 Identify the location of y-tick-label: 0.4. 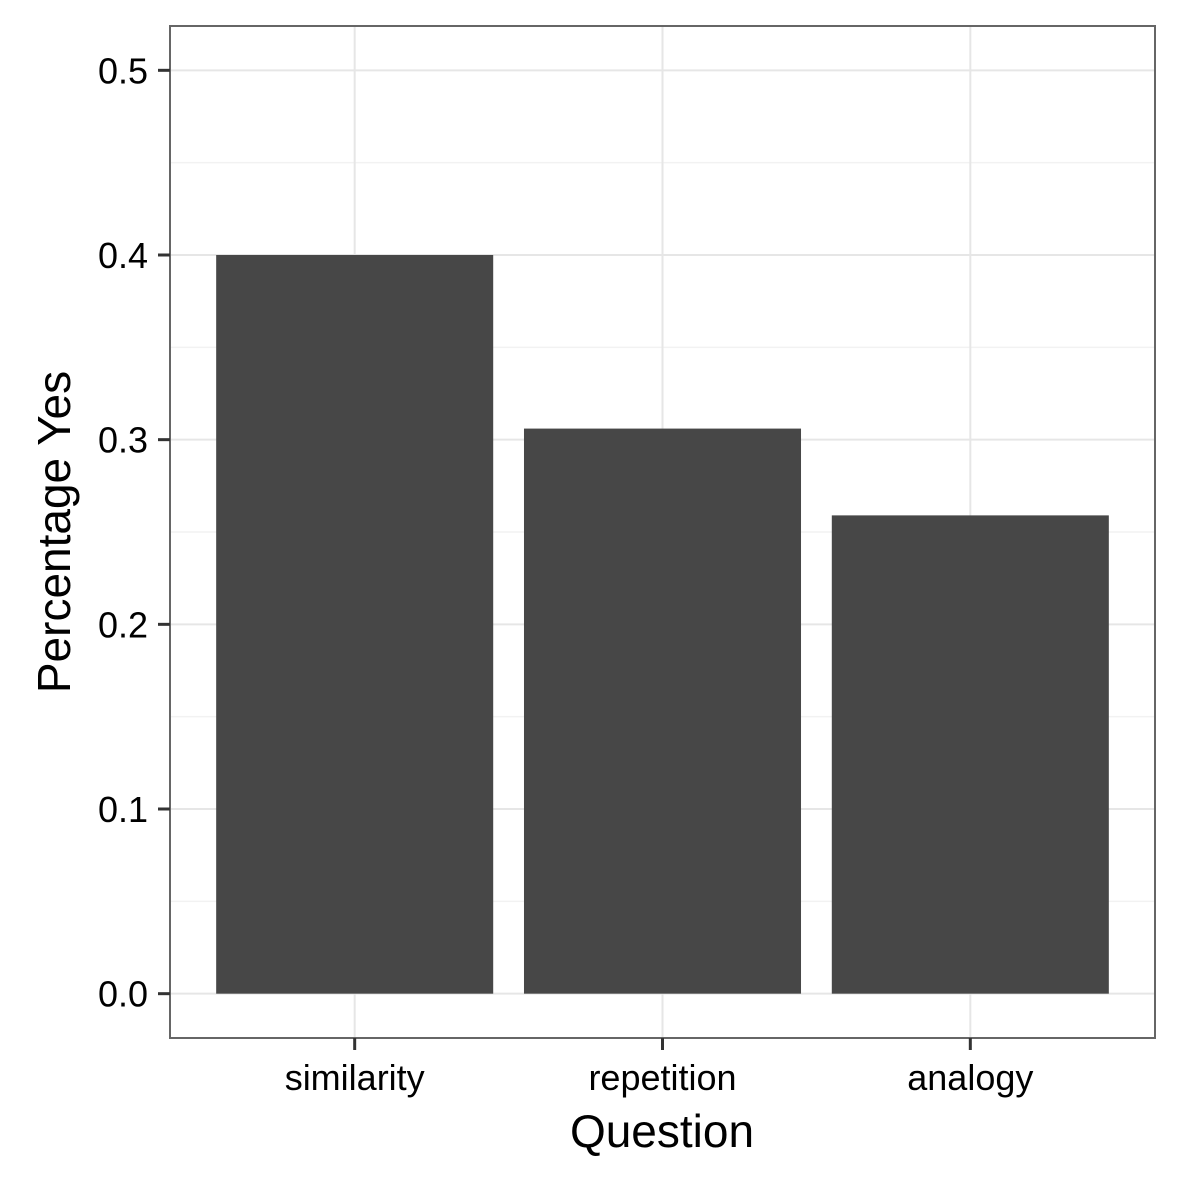
(123, 255).